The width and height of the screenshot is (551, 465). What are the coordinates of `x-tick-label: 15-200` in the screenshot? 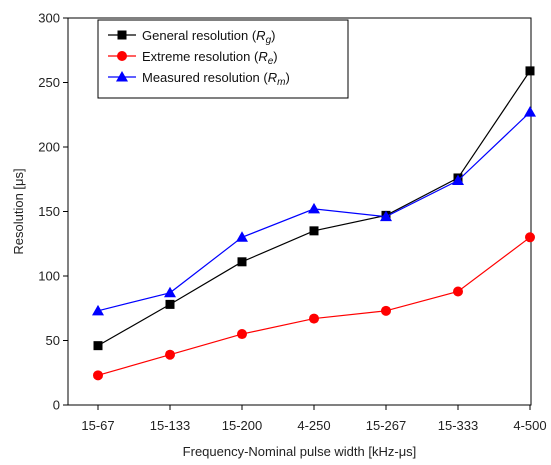 It's located at (242, 425).